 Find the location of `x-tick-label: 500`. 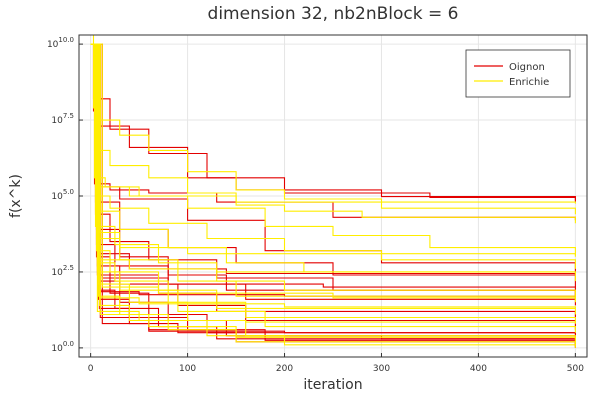

x-tick-label: 500 is located at coordinates (575, 369).